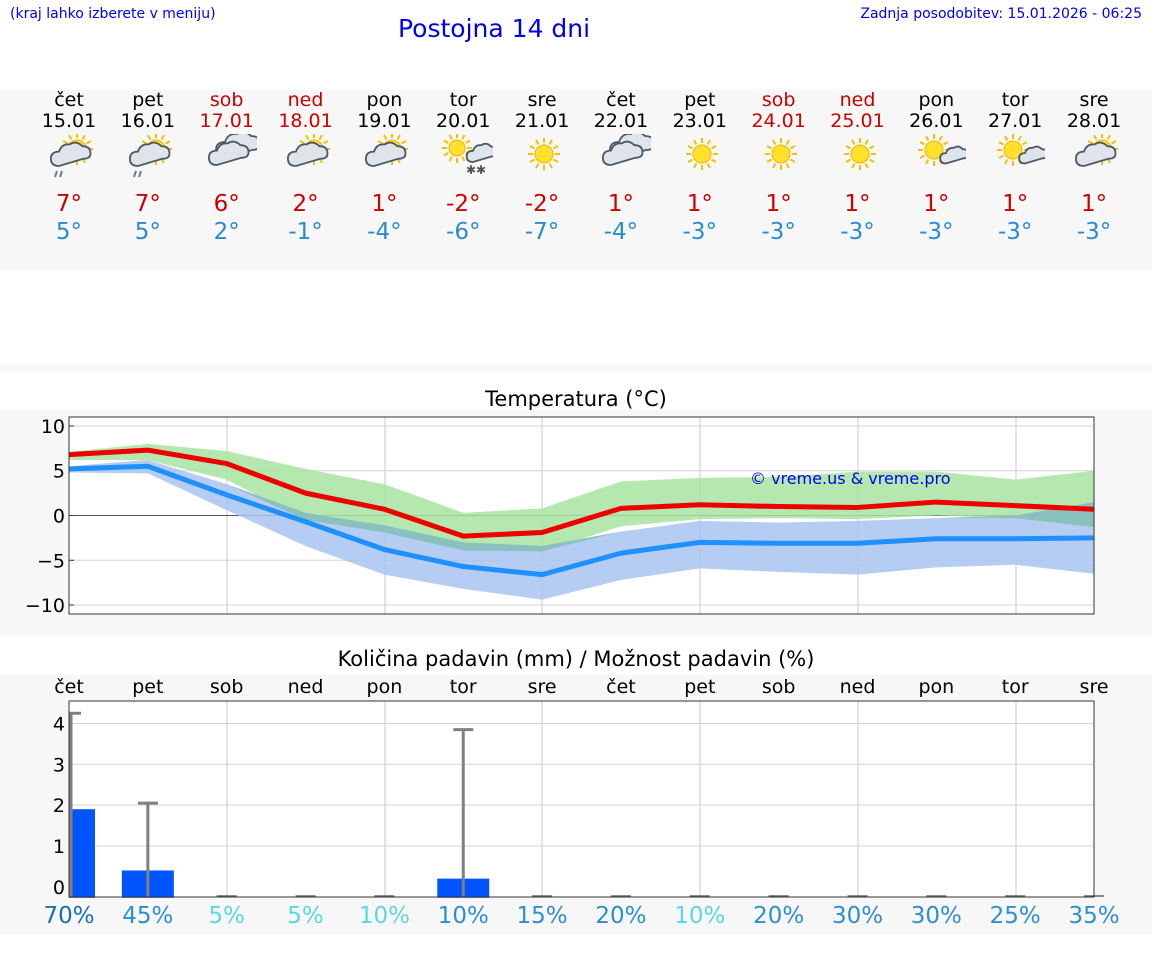  What do you see at coordinates (581, 493) in the screenshot?
I see `max-temp-line` at bounding box center [581, 493].